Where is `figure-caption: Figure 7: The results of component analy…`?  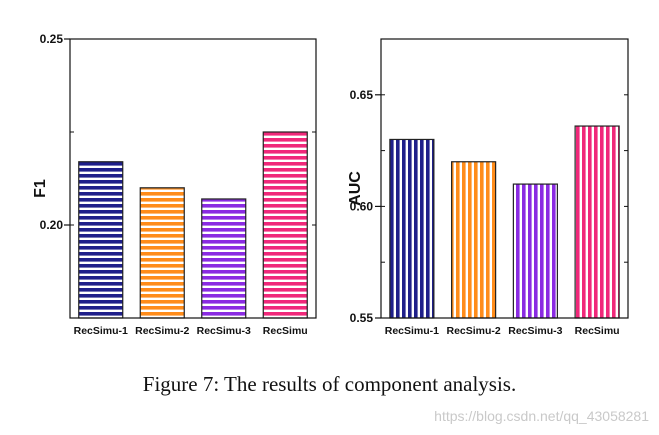 figure-caption: Figure 7: The results of component analy… is located at coordinates (329, 384).